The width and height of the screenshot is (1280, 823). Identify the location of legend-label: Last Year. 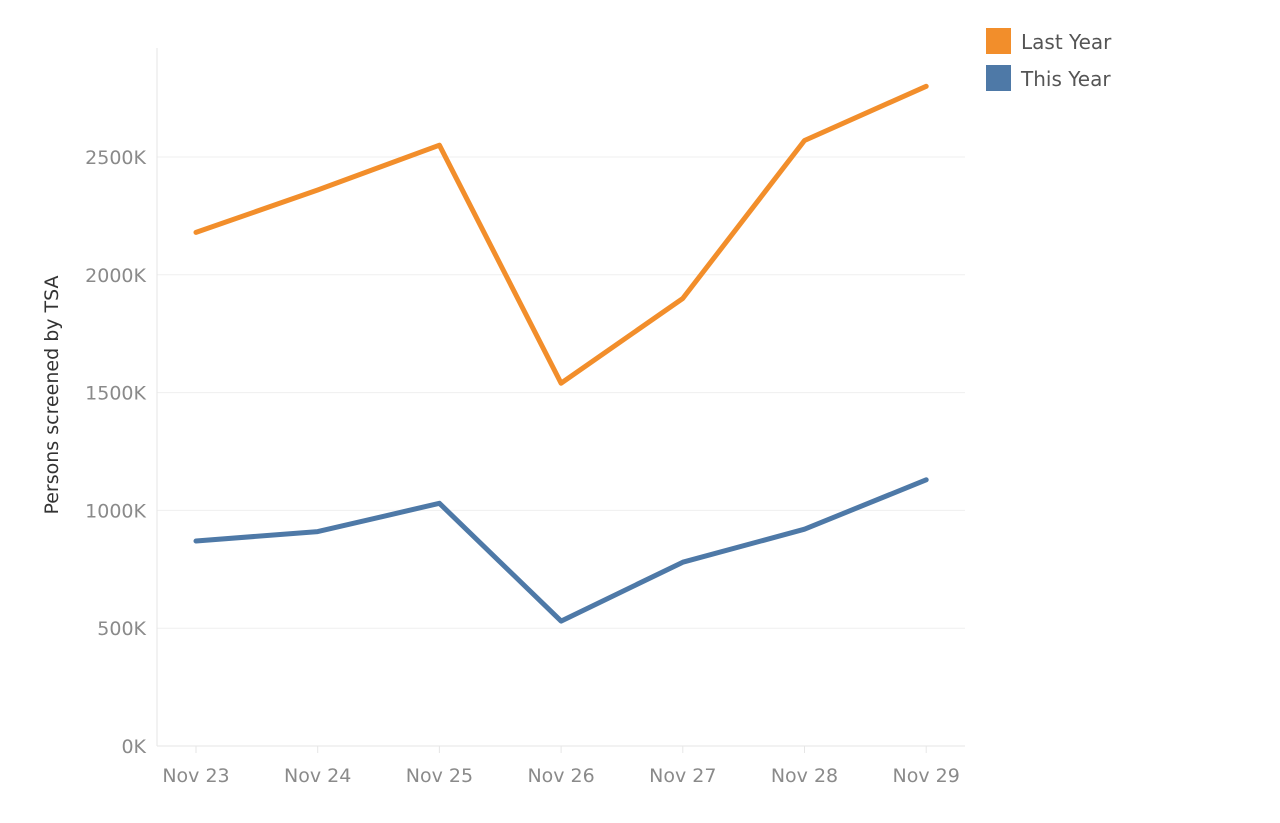
(1066, 42).